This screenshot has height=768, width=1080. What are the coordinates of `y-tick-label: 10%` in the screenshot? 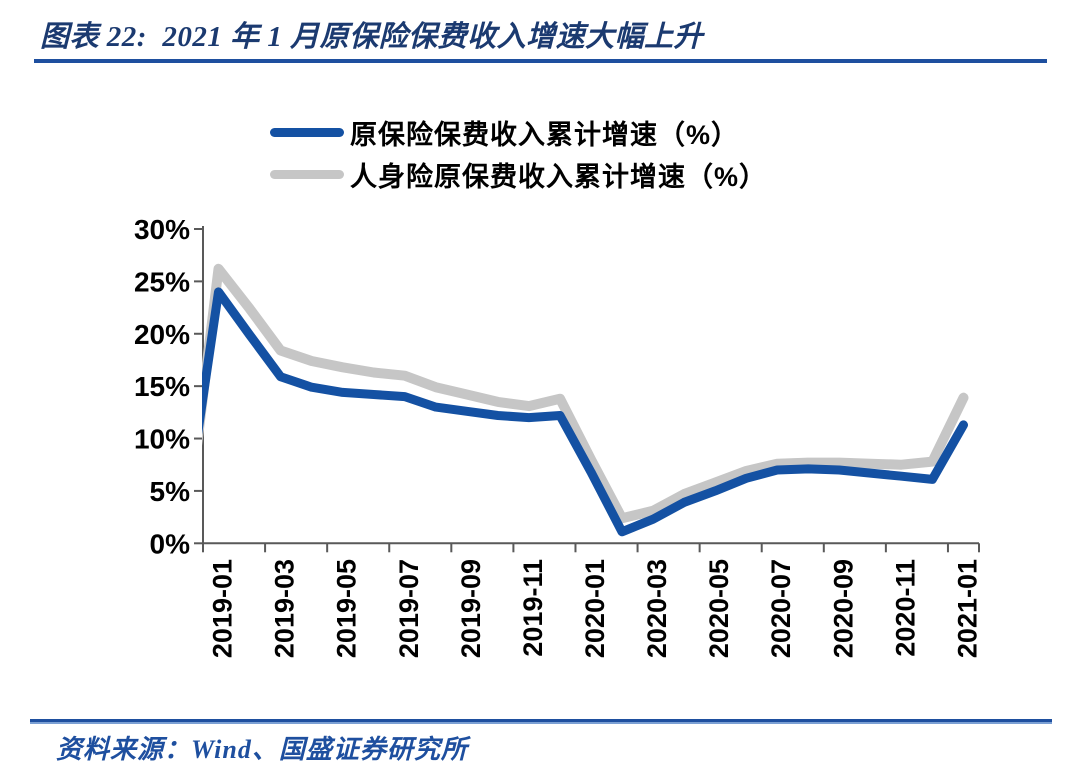 It's located at (162, 439).